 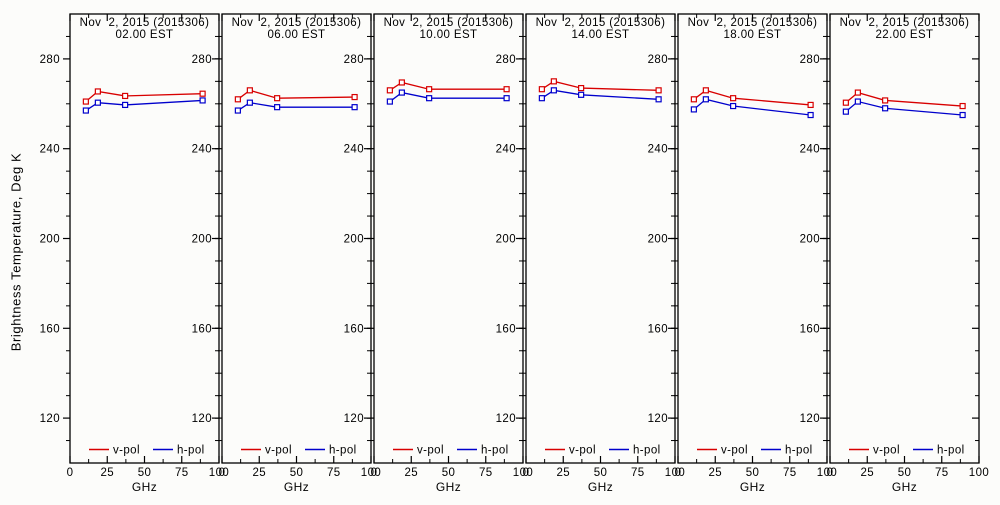 I want to click on panel-box, so click(x=904, y=238).